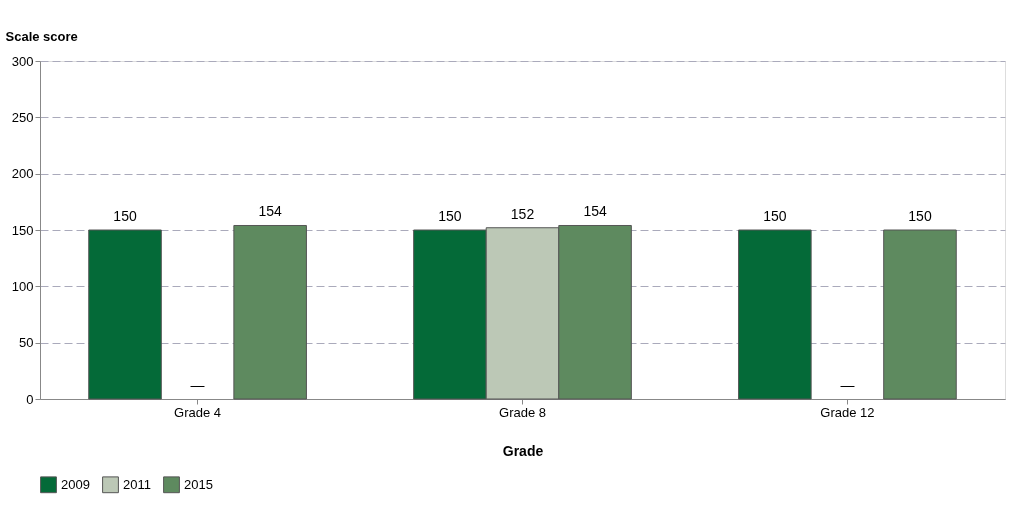  What do you see at coordinates (22, 286) in the screenshot?
I see `y-tick-label: 100` at bounding box center [22, 286].